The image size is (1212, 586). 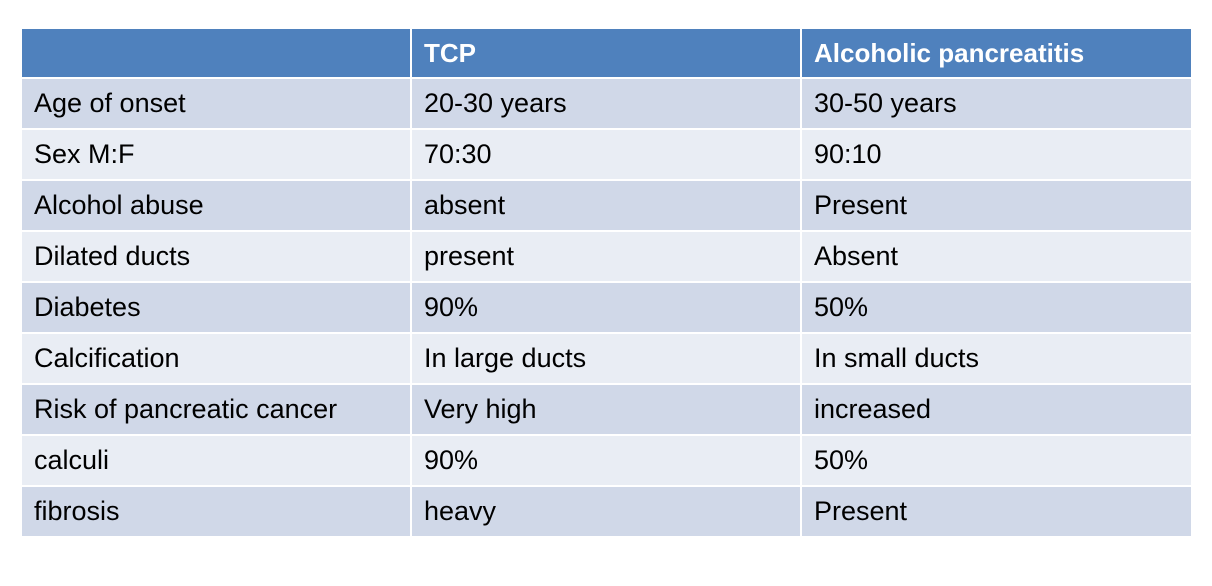 I want to click on header-row: TCP Alcoholic pancreatitis, so click(x=606, y=53).